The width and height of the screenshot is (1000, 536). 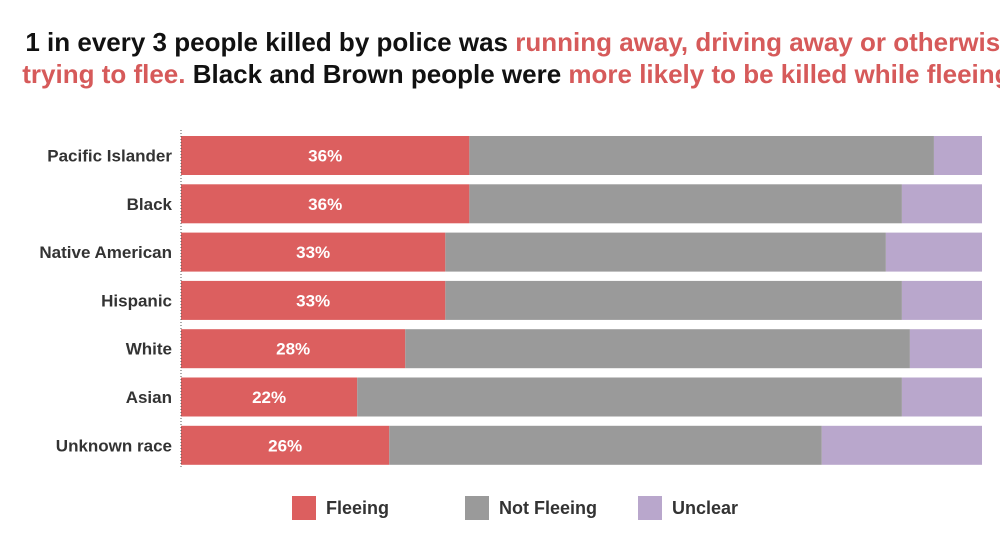 What do you see at coordinates (548, 507) in the screenshot?
I see `legend-label-not-fleeing: Not Fleeing` at bounding box center [548, 507].